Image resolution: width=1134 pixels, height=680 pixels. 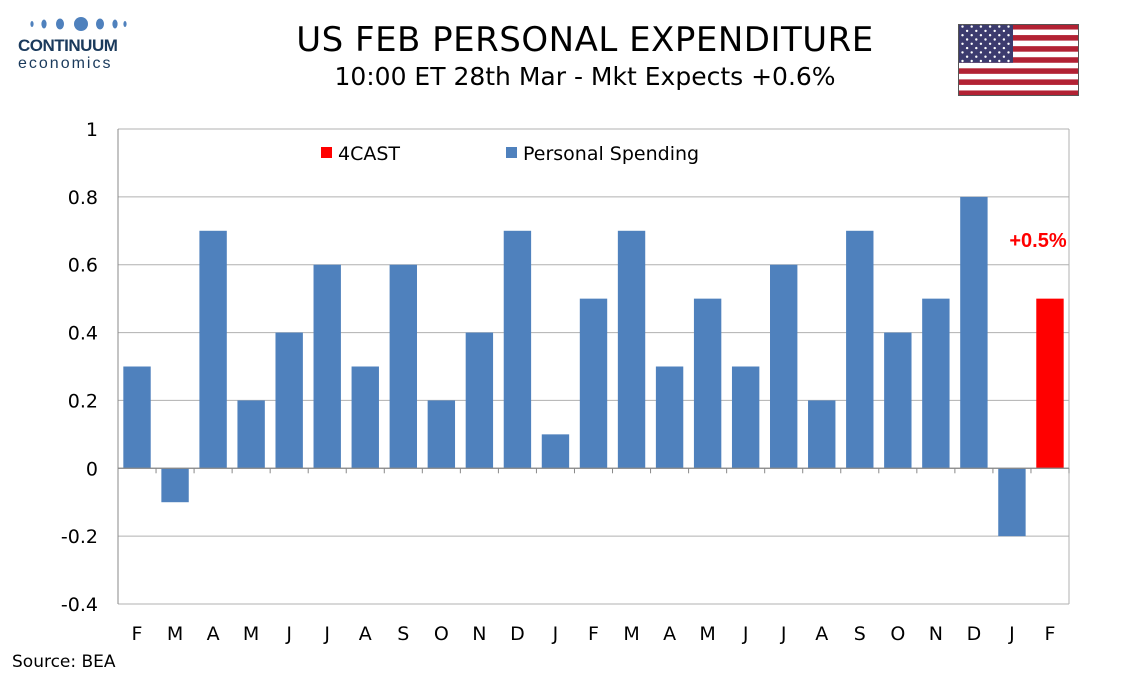 I want to click on us-flag-icon, so click(x=1018, y=60).